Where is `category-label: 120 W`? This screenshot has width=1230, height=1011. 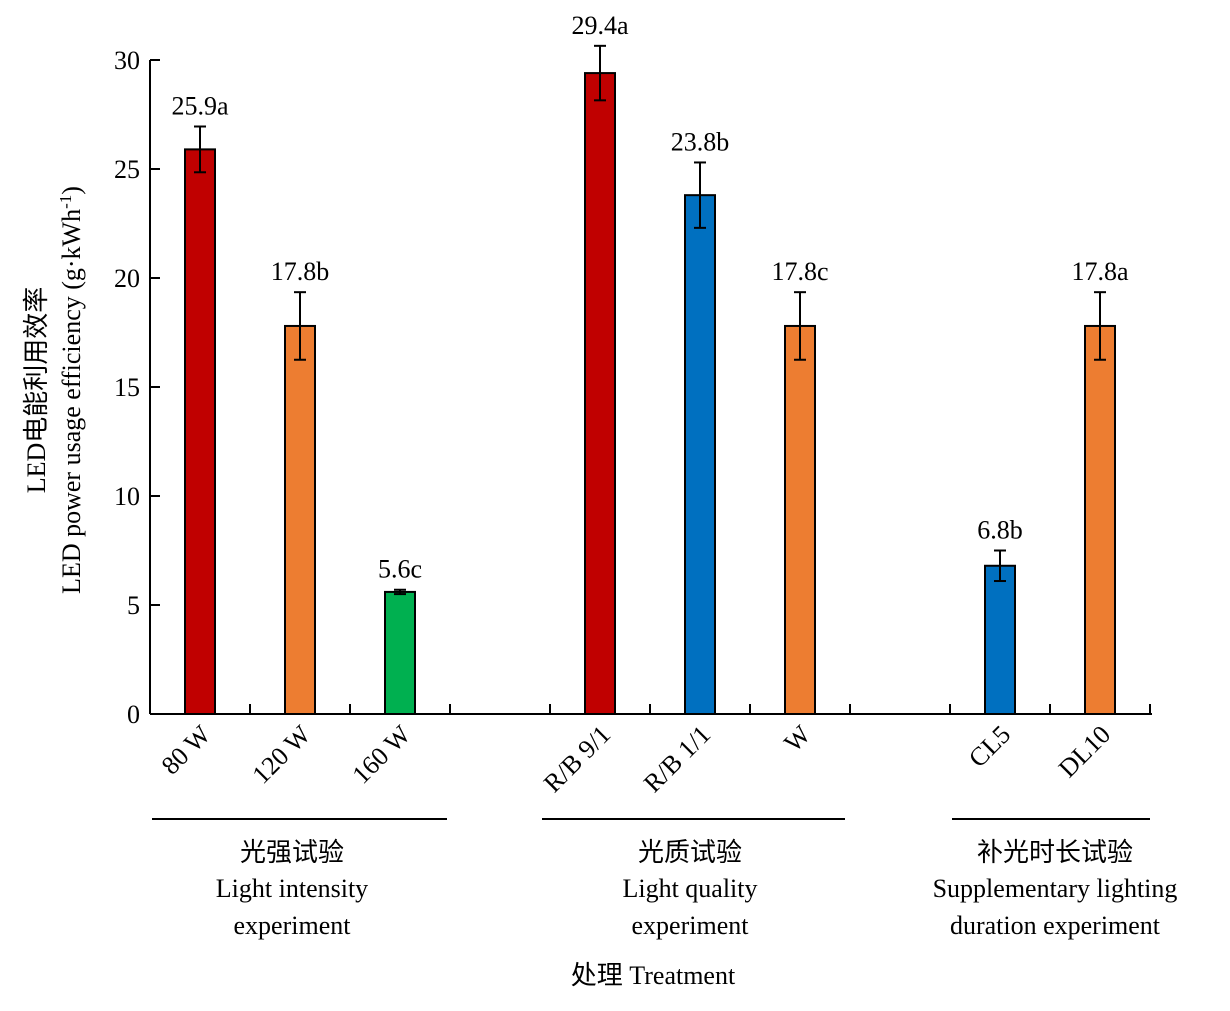
category-label: 120 W is located at coordinates (282, 754).